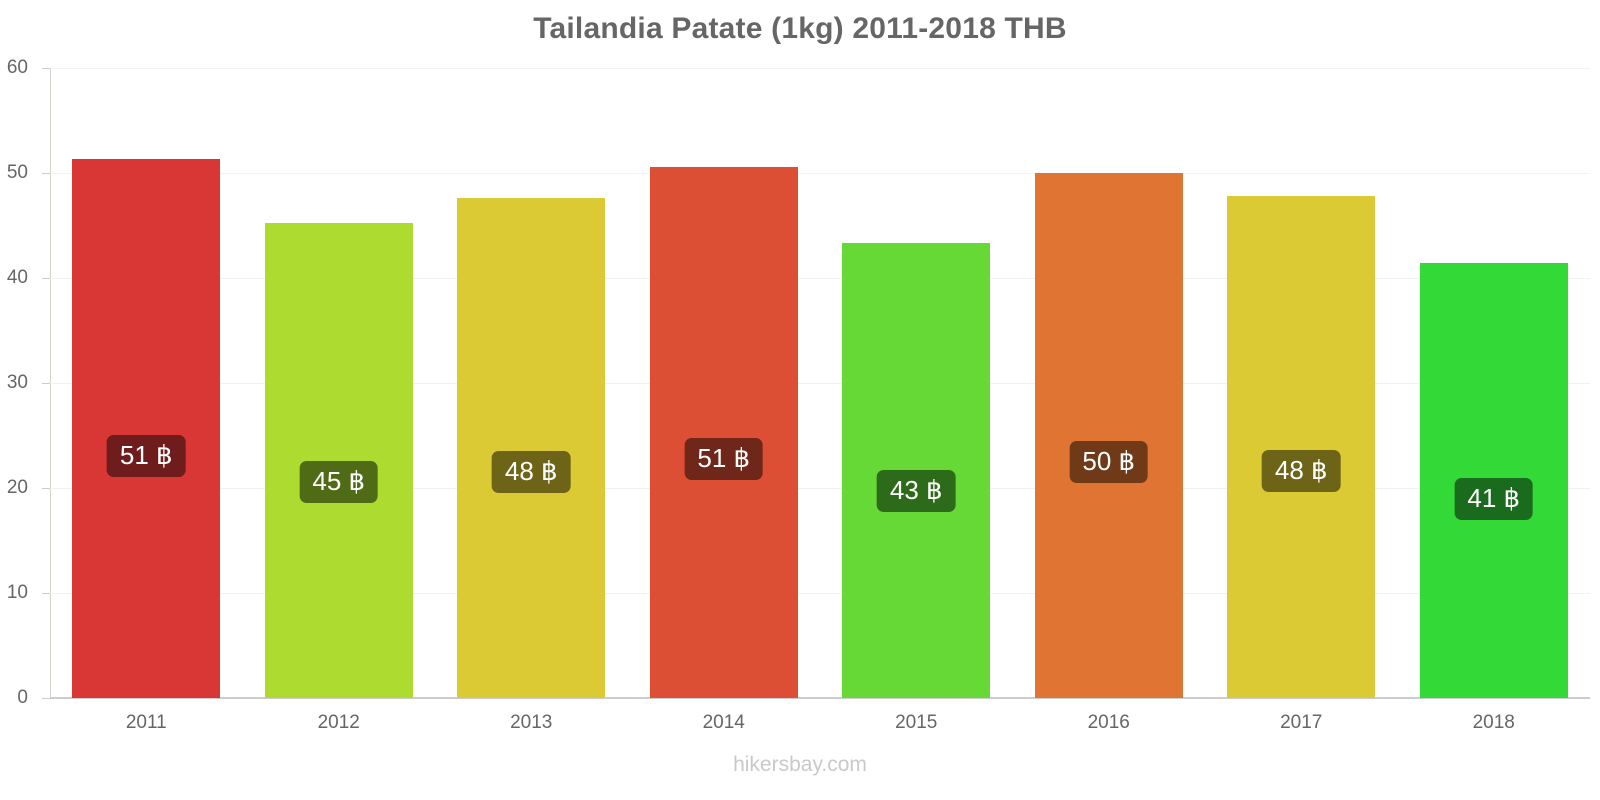 The width and height of the screenshot is (1600, 800). What do you see at coordinates (531, 448) in the screenshot?
I see `bar-2013: 48 ฿` at bounding box center [531, 448].